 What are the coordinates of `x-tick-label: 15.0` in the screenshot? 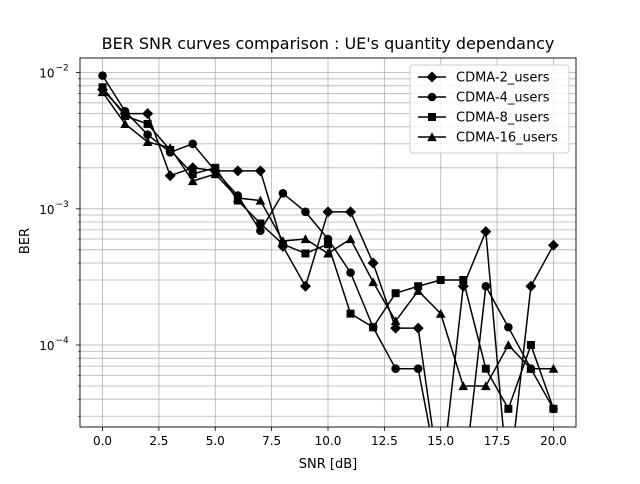 It's located at (440, 441).